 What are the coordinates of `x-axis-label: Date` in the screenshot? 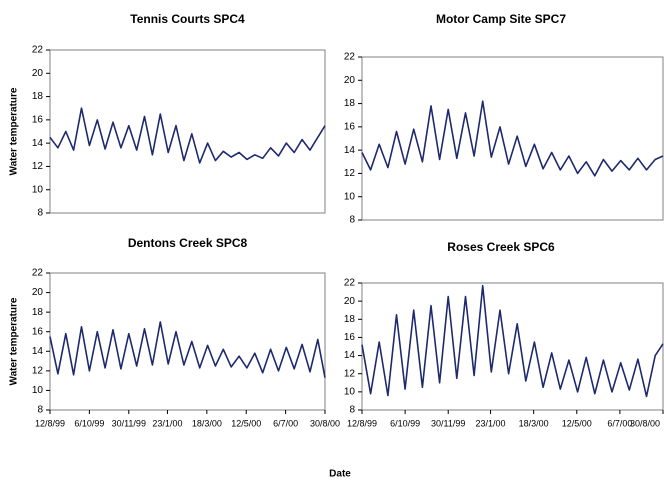 It's located at (340, 474).